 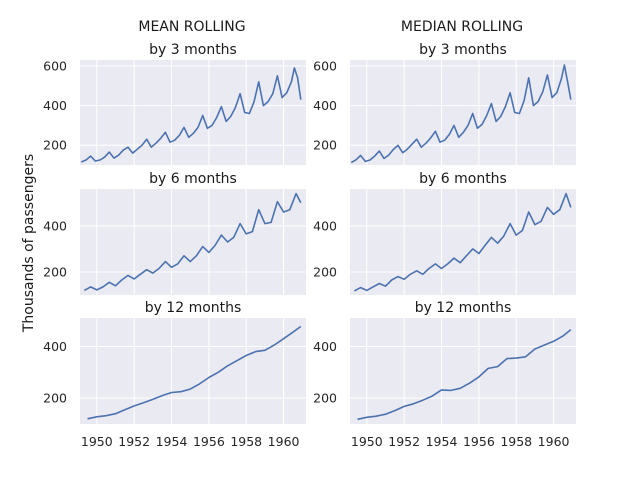 I want to click on panel-3: by 6 months 200 400, so click(x=444, y=233).